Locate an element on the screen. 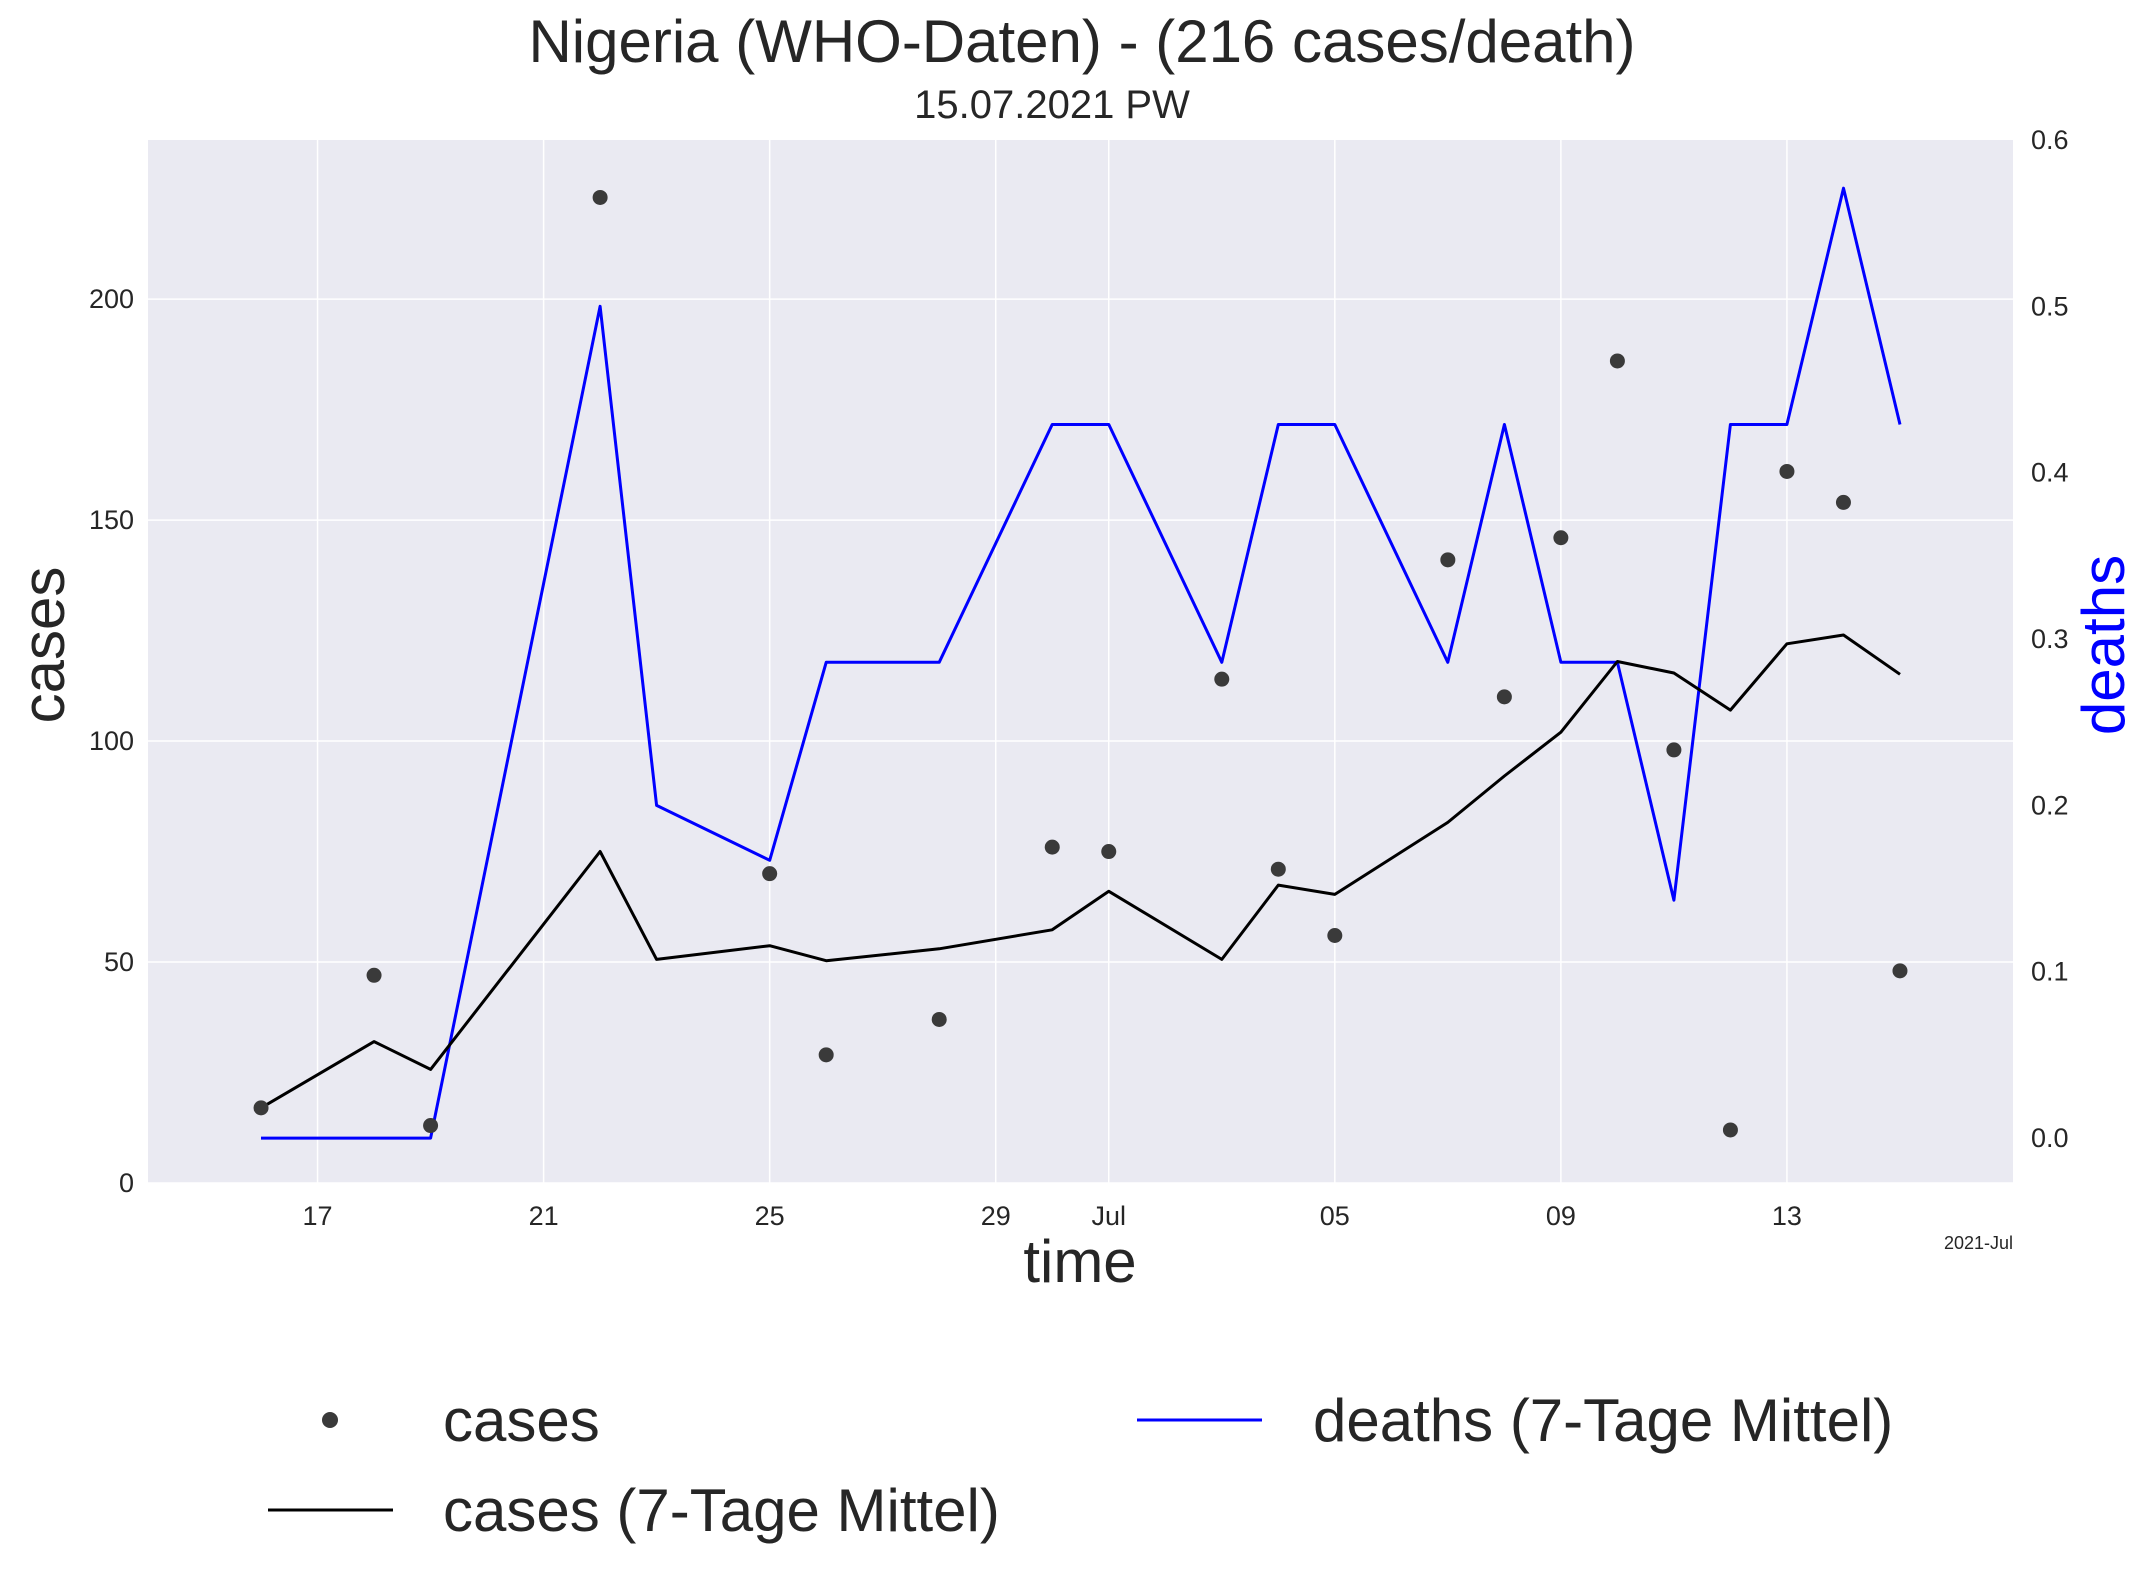  y-left-tick-label: 0 is located at coordinates (126, 1183).